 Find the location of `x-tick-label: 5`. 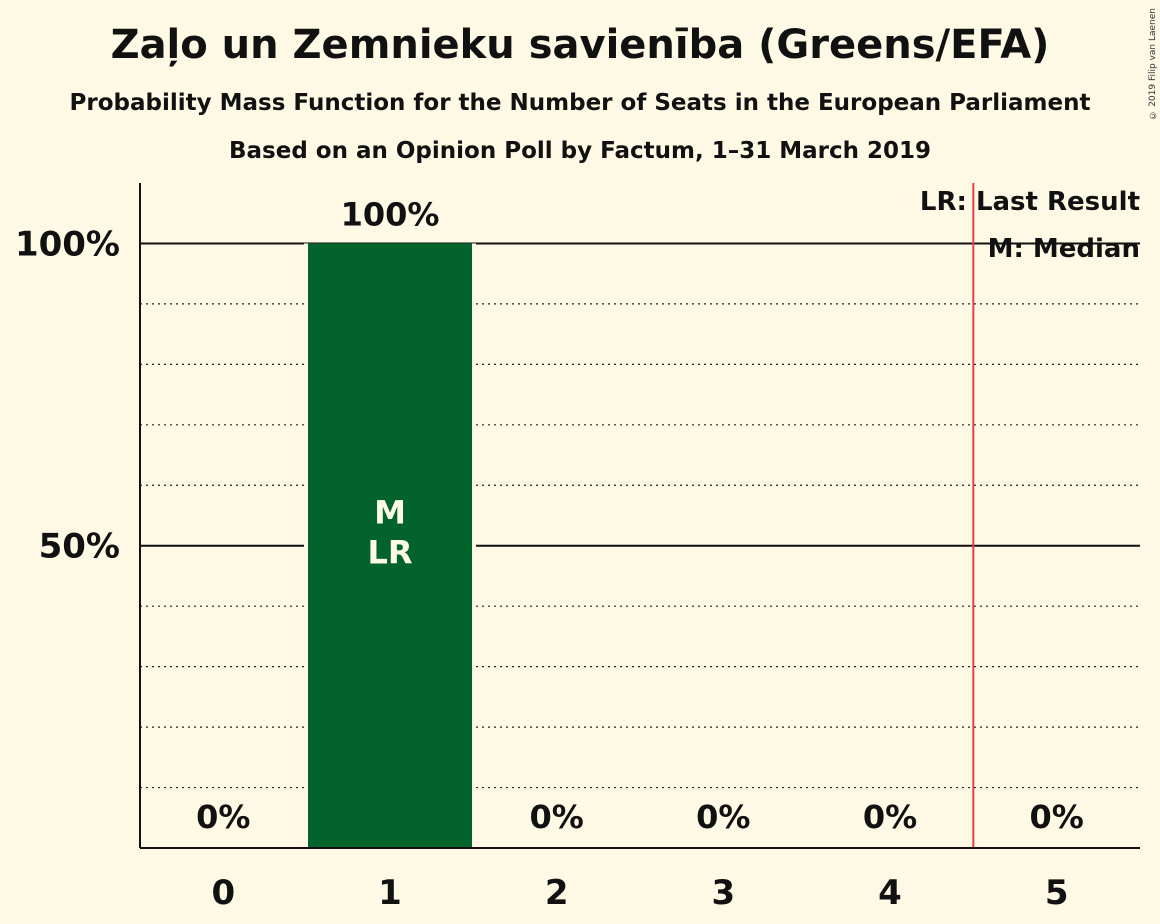

x-tick-label: 5 is located at coordinates (1057, 893).